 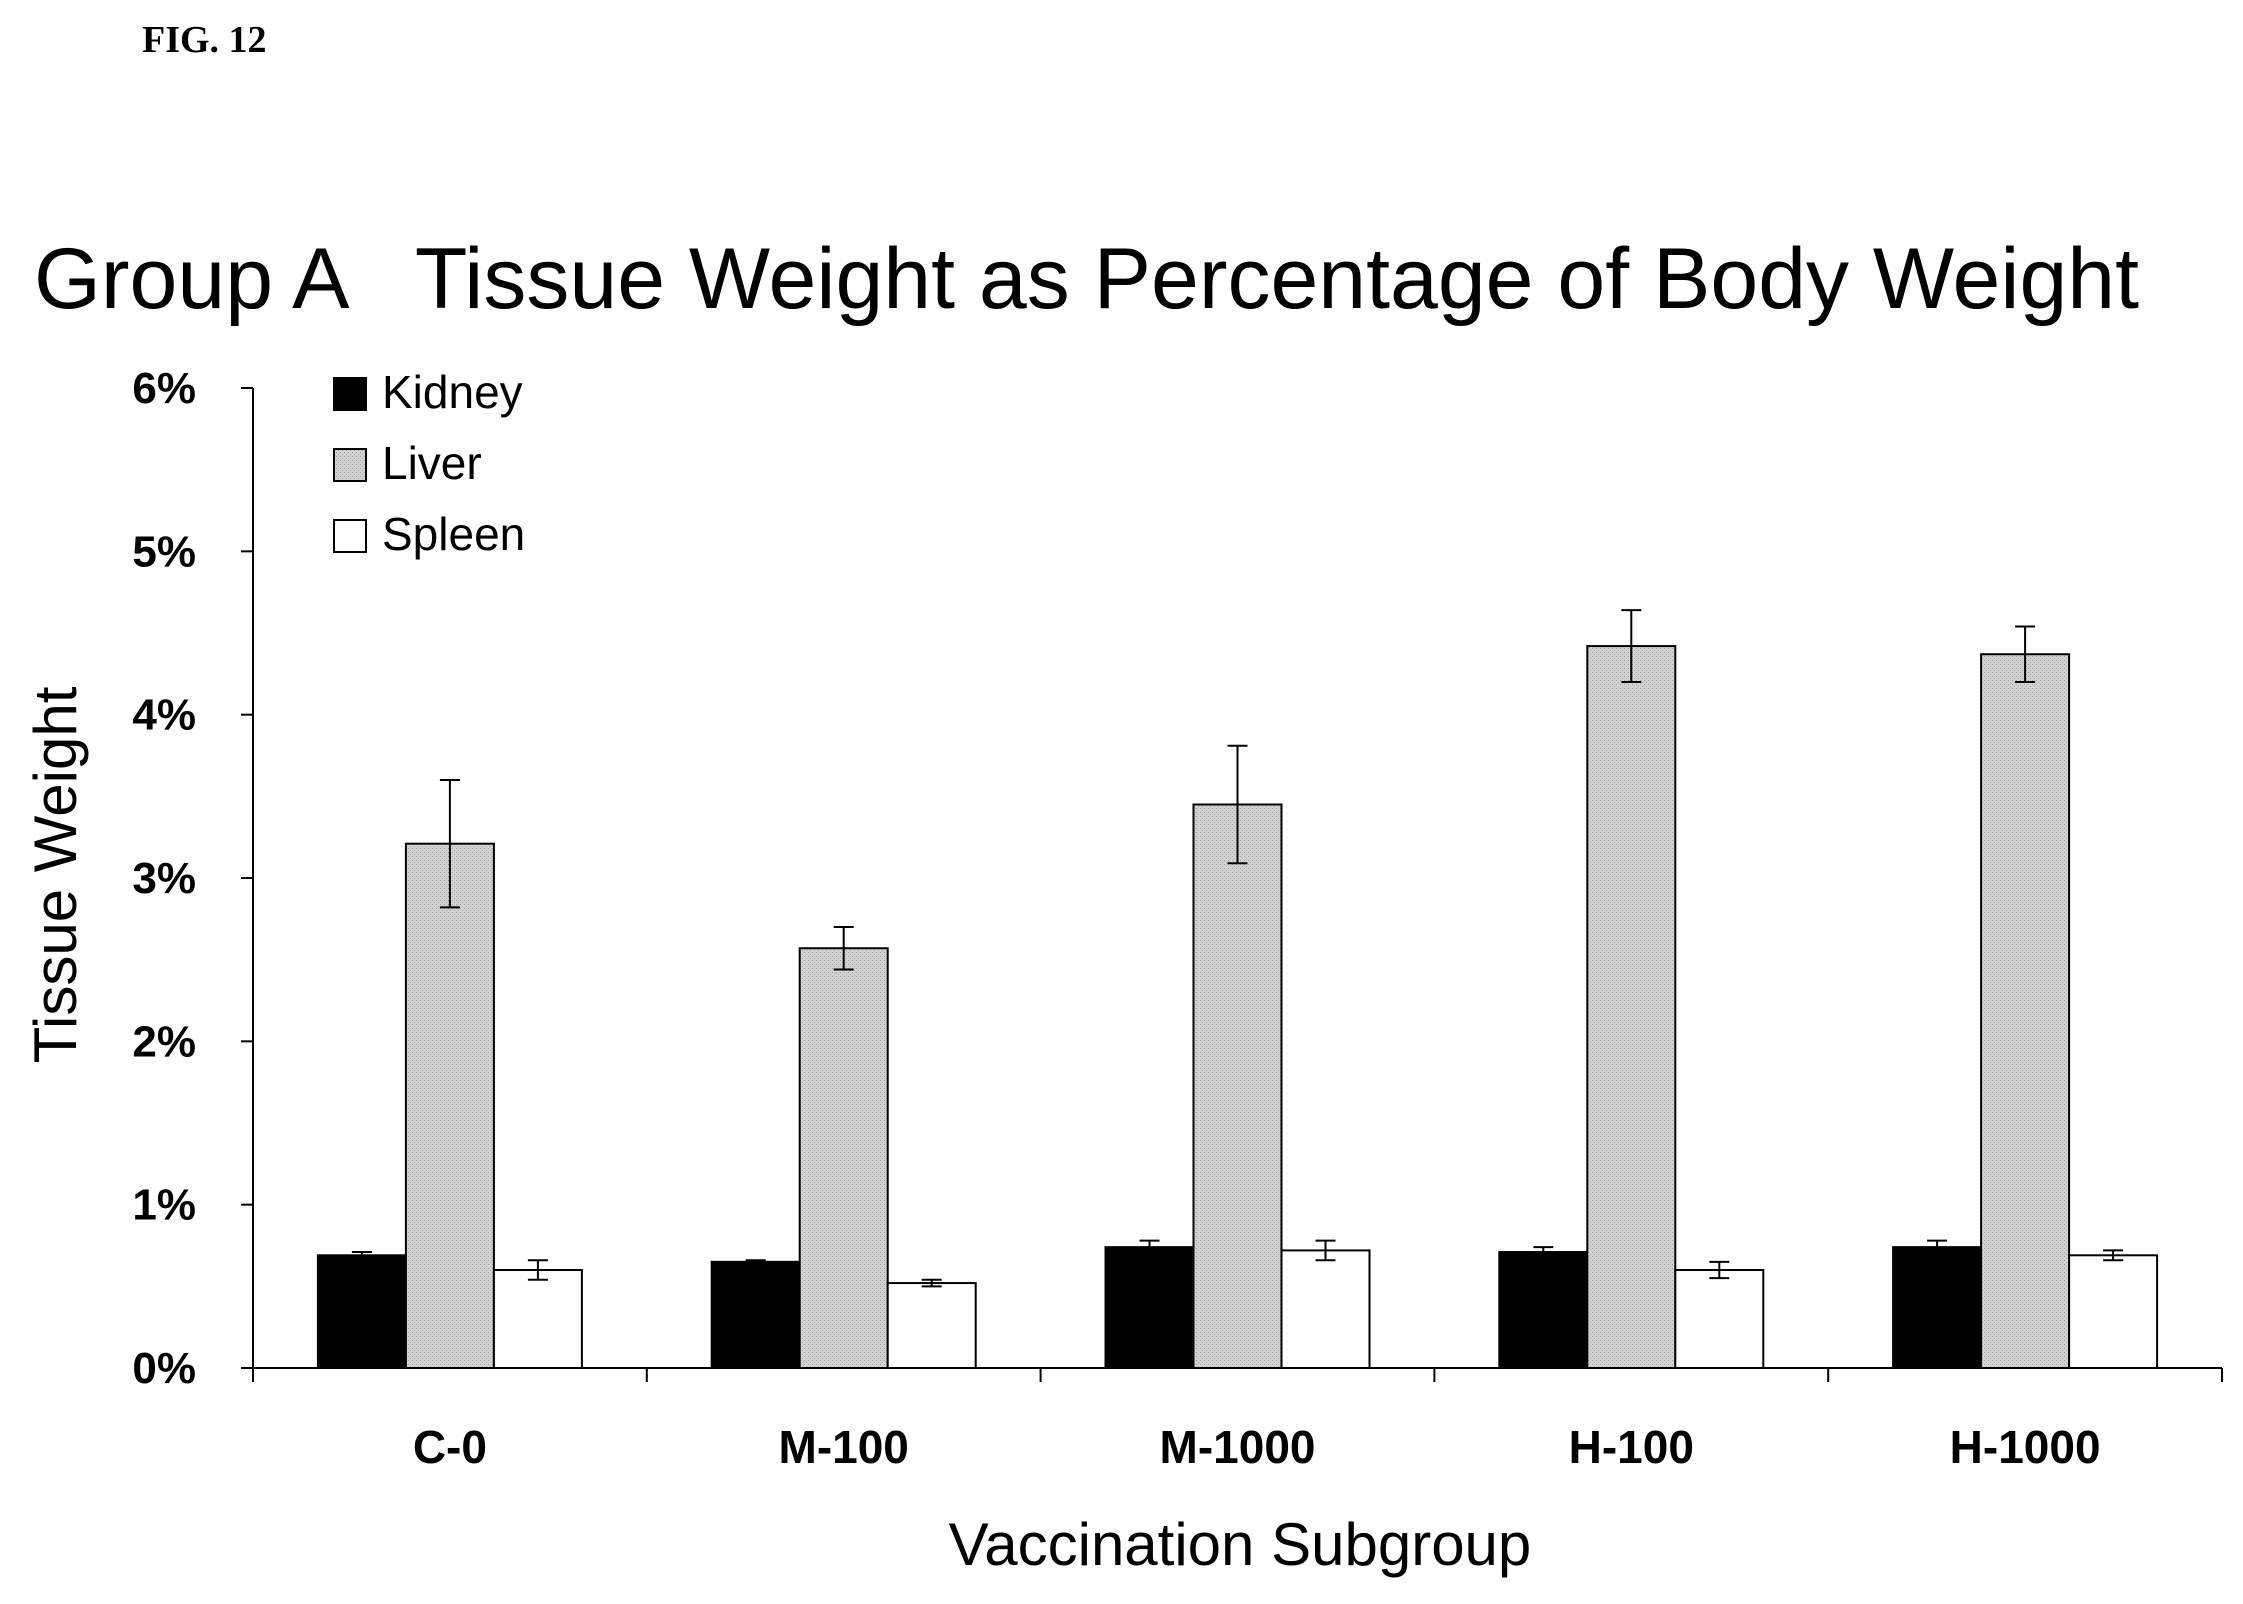 What do you see at coordinates (350, 394) in the screenshot?
I see `legend-swatch-kidney` at bounding box center [350, 394].